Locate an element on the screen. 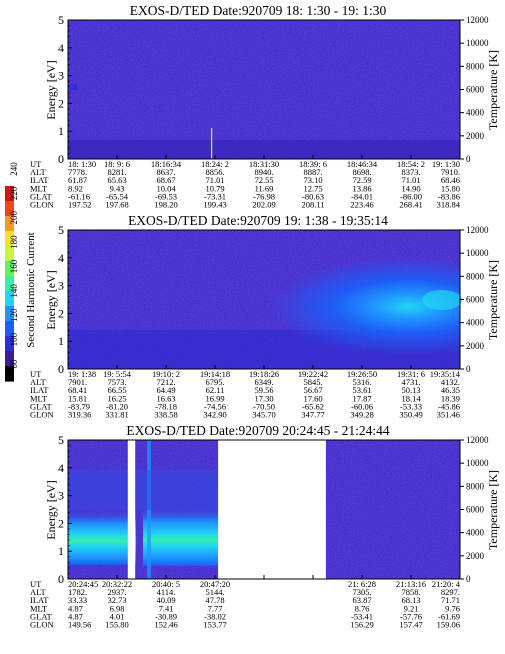 The width and height of the screenshot is (505, 654). table-cell: 11.69 is located at coordinates (264, 188).